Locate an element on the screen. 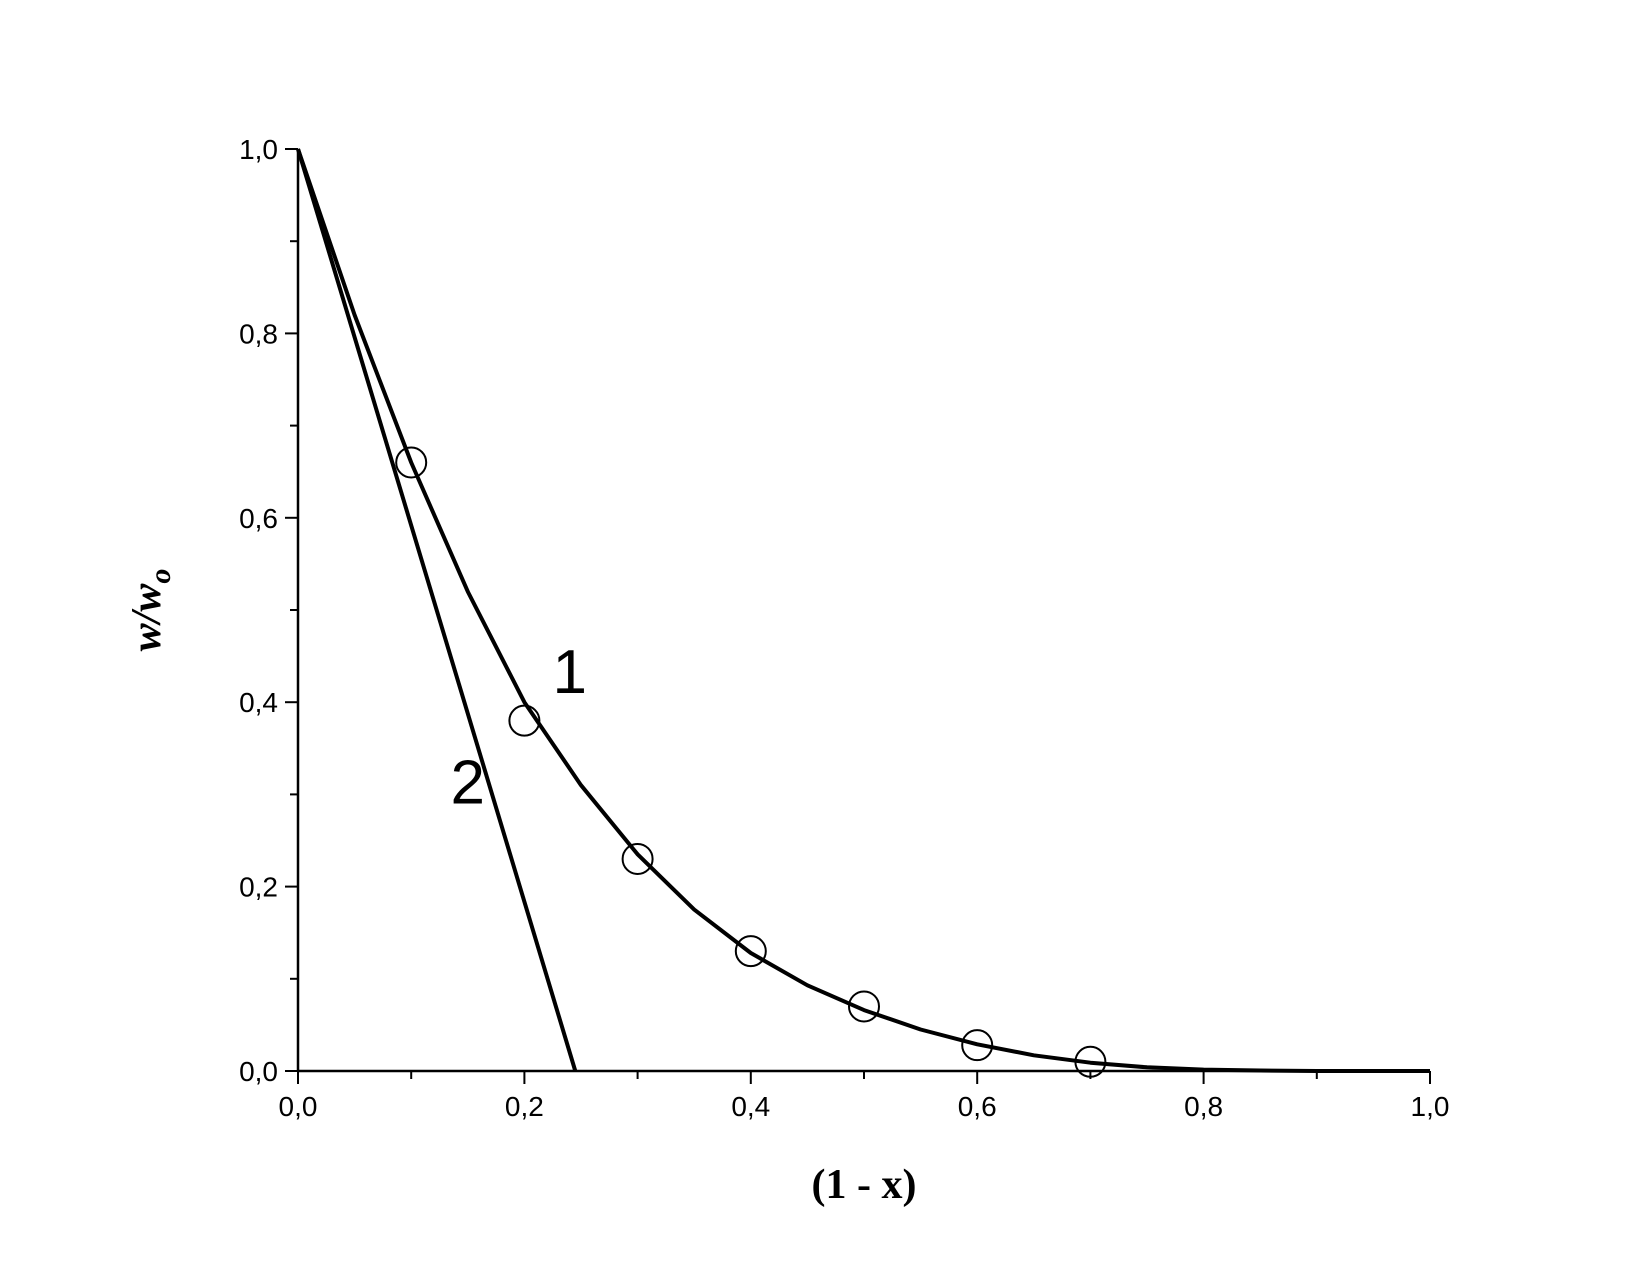 This screenshot has height=1274, width=1650. y-tick-label: 0,8 is located at coordinates (258, 333).